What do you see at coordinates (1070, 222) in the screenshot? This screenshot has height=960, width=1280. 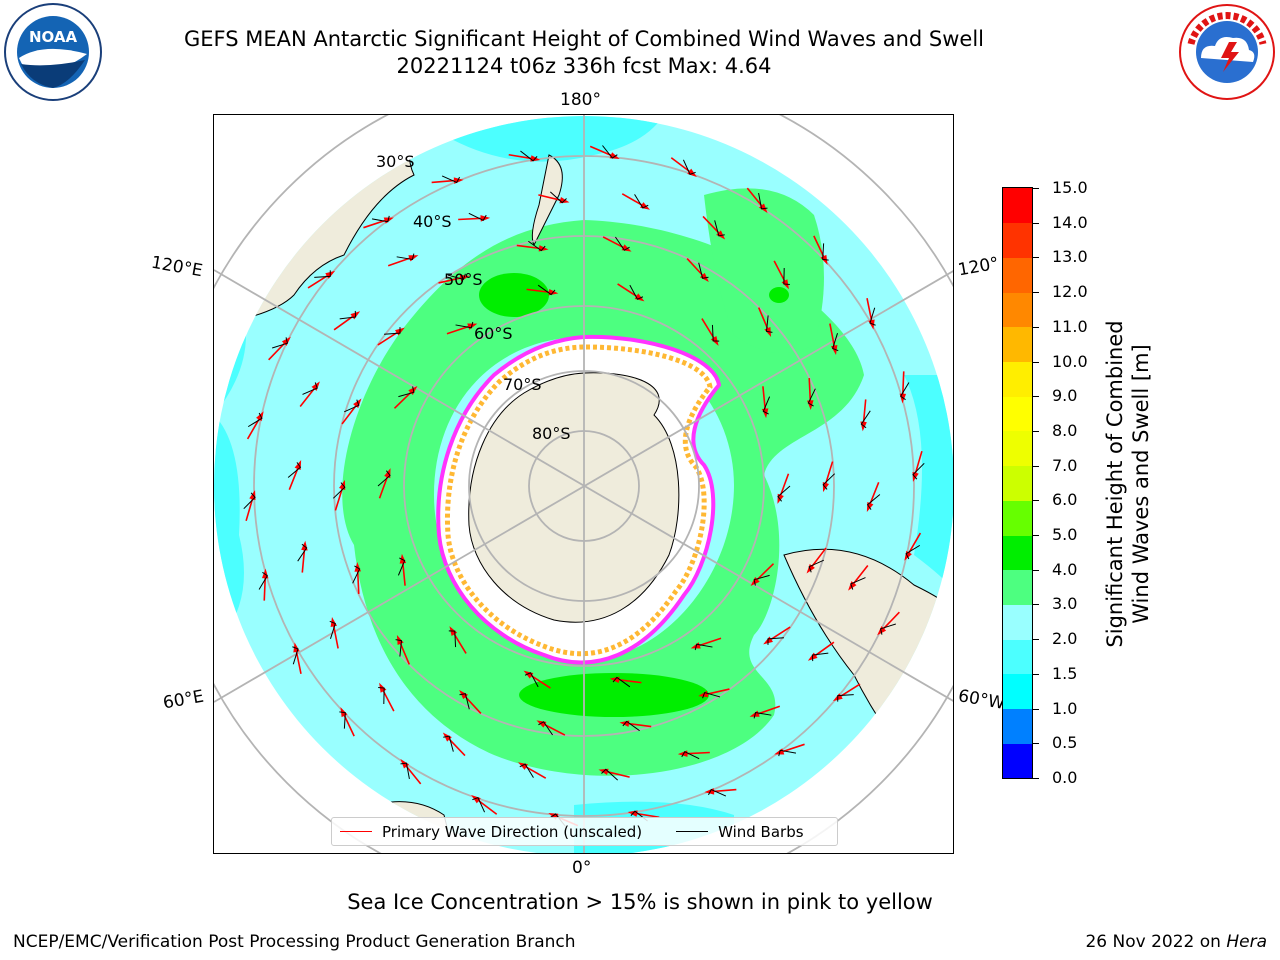 I see `colorbar-tick-label: 14.0` at bounding box center [1070, 222].